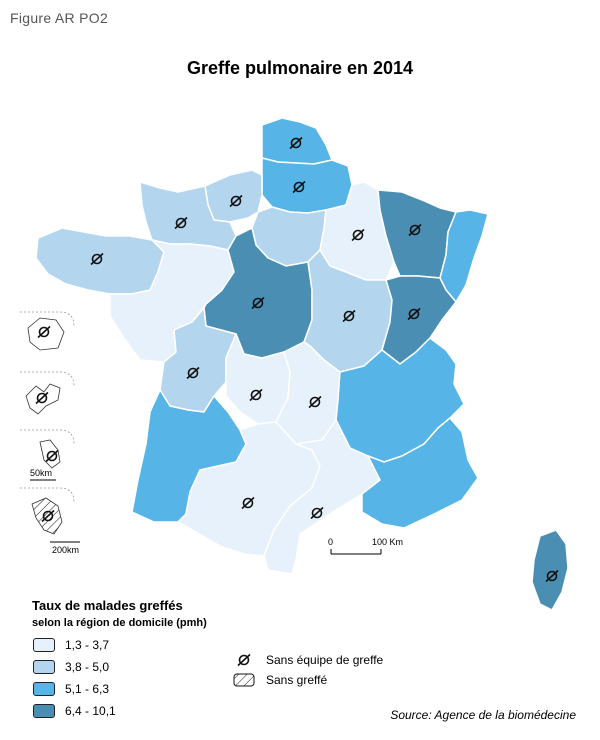  Describe the element at coordinates (550, 570) in the screenshot. I see `region-corse` at that location.